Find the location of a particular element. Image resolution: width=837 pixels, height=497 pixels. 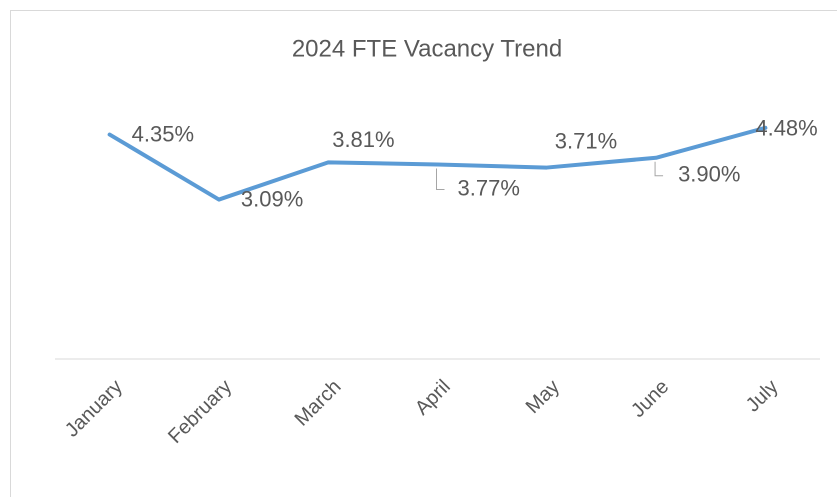

data-label: 3.09% is located at coordinates (272, 198).